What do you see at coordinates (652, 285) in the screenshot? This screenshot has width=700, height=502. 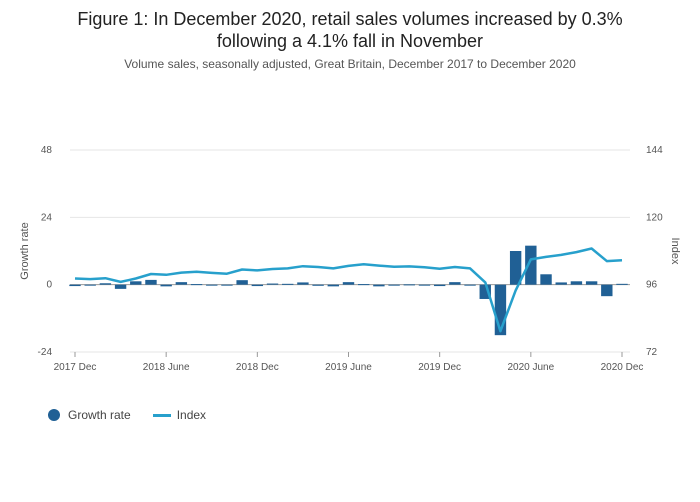 I see `right-tick-label: 96` at bounding box center [652, 285].